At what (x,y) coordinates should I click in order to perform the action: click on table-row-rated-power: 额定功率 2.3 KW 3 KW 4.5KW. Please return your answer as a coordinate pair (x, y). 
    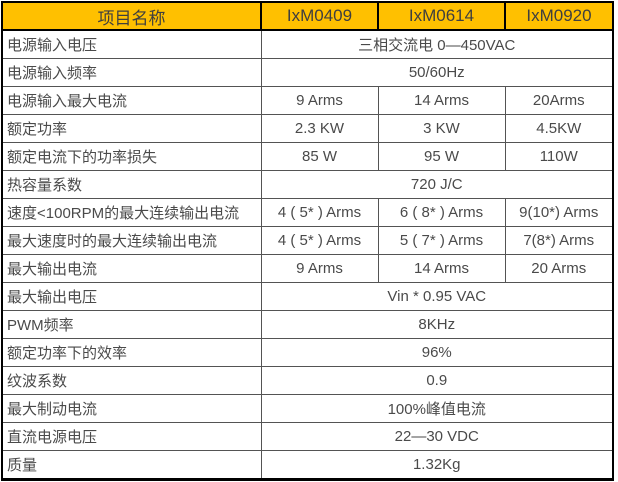
    Looking at the image, I should click on (307, 128).